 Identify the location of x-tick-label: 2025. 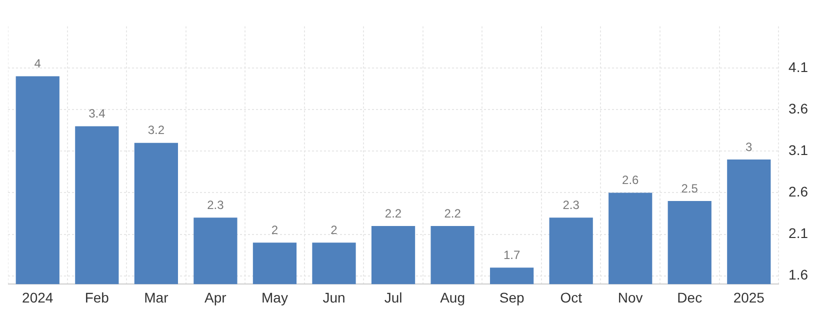
(749, 297).